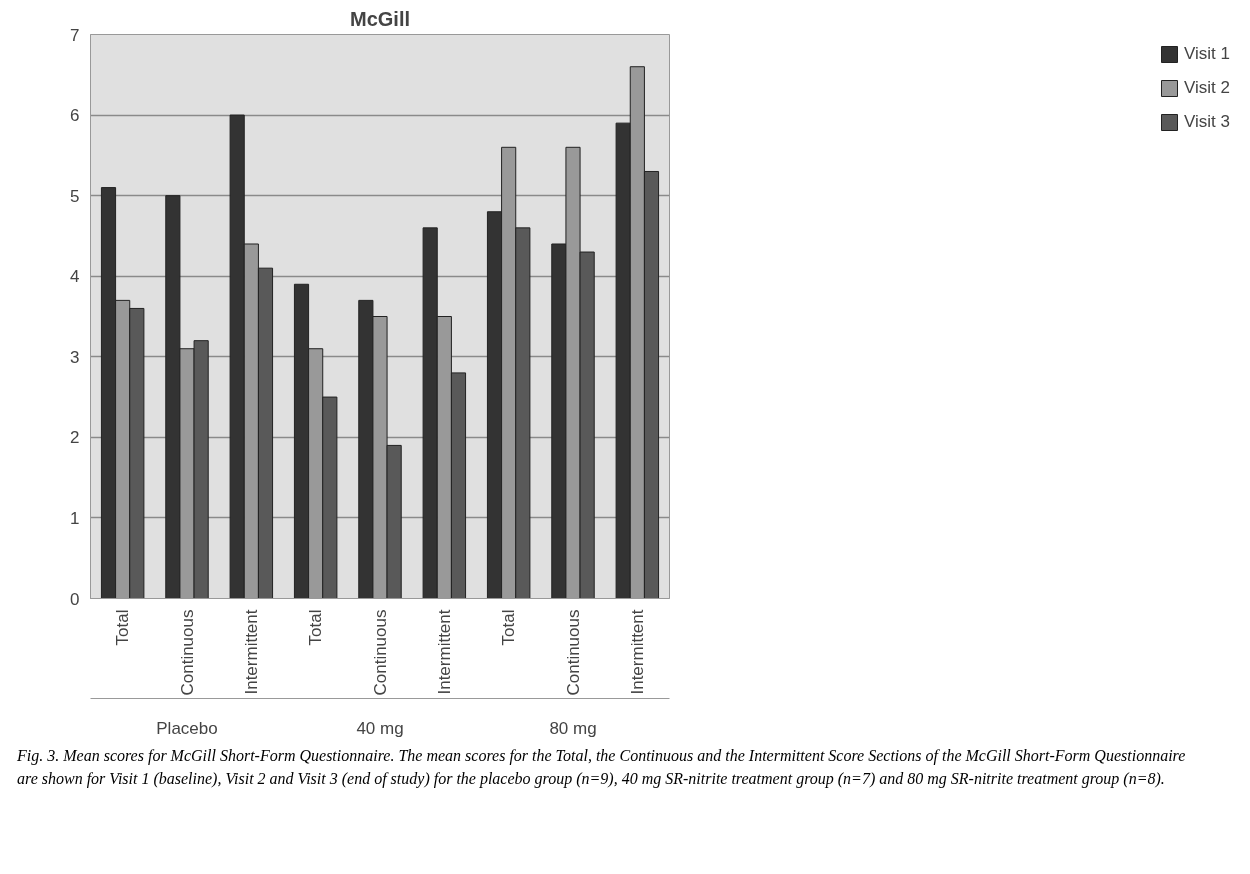 The image size is (1250, 874). Describe the element at coordinates (1207, 88) in the screenshot. I see `legend-label: Visit 2` at that location.